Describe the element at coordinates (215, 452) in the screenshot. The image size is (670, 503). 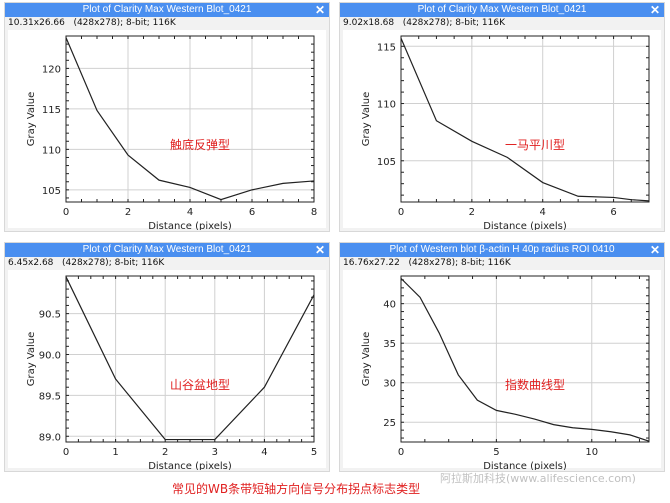
I see `svg-text: 3` at that location.